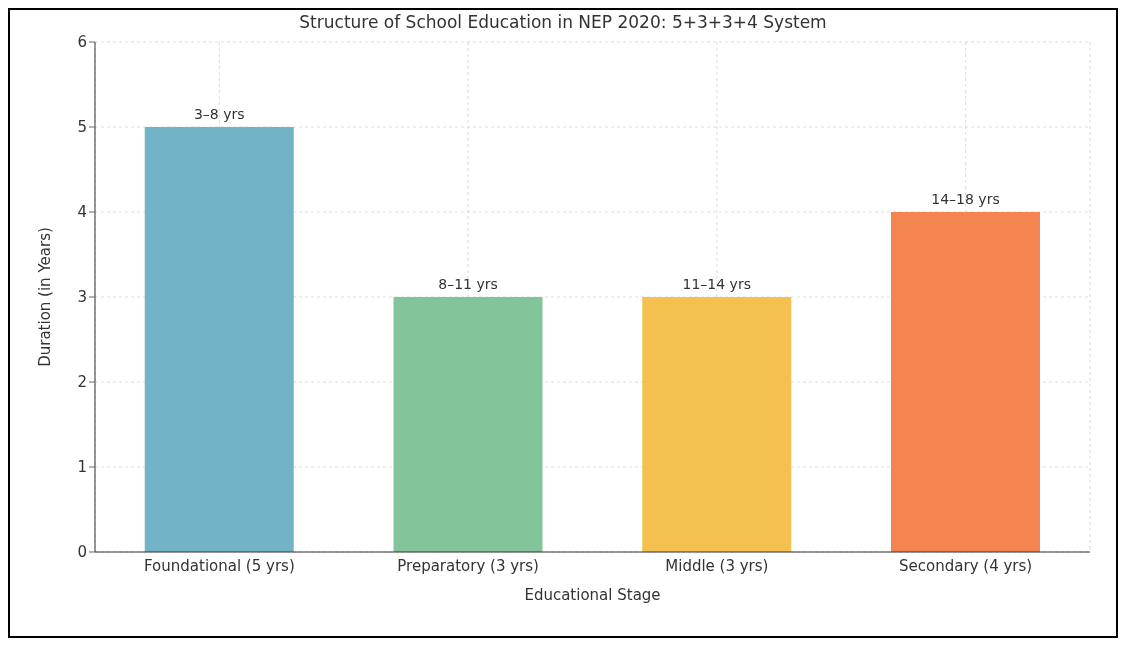  I want to click on y-tick-label: 5, so click(82, 127).